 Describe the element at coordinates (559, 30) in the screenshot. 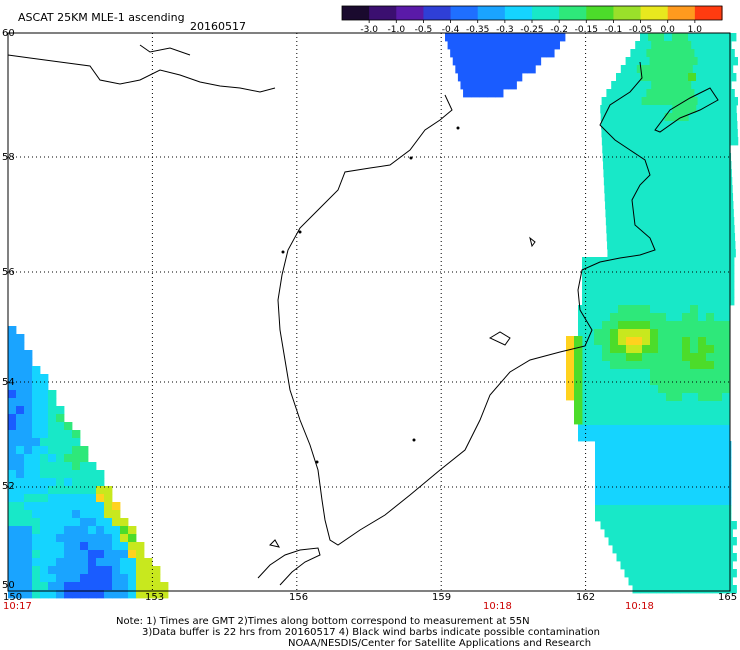

I see `colorbar-label: -0.2` at that location.